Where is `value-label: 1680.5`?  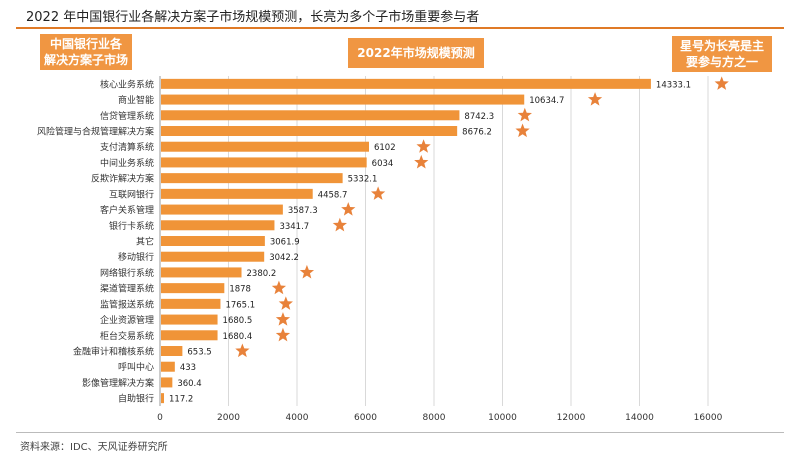
value-label: 1680.5 is located at coordinates (238, 321).